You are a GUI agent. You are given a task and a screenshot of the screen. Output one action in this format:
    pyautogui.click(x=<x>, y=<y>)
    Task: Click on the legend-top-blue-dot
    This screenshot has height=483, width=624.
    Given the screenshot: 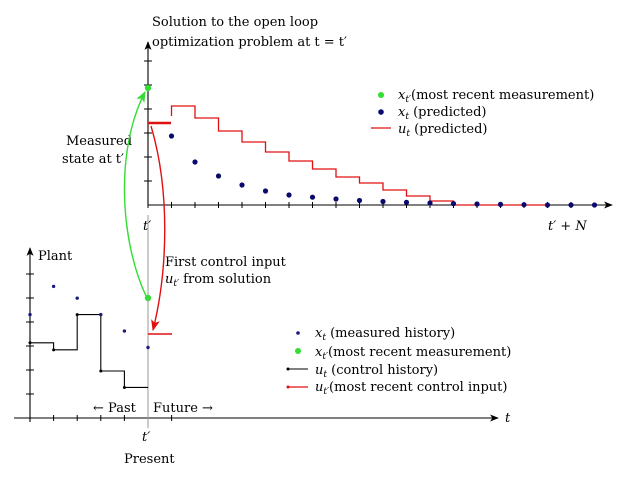 What is the action you would take?
    pyautogui.click(x=381, y=112)
    